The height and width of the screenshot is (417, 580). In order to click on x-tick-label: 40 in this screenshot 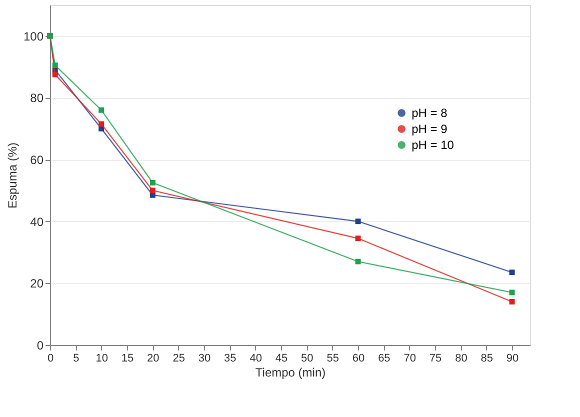, I will do `click(256, 358)`.